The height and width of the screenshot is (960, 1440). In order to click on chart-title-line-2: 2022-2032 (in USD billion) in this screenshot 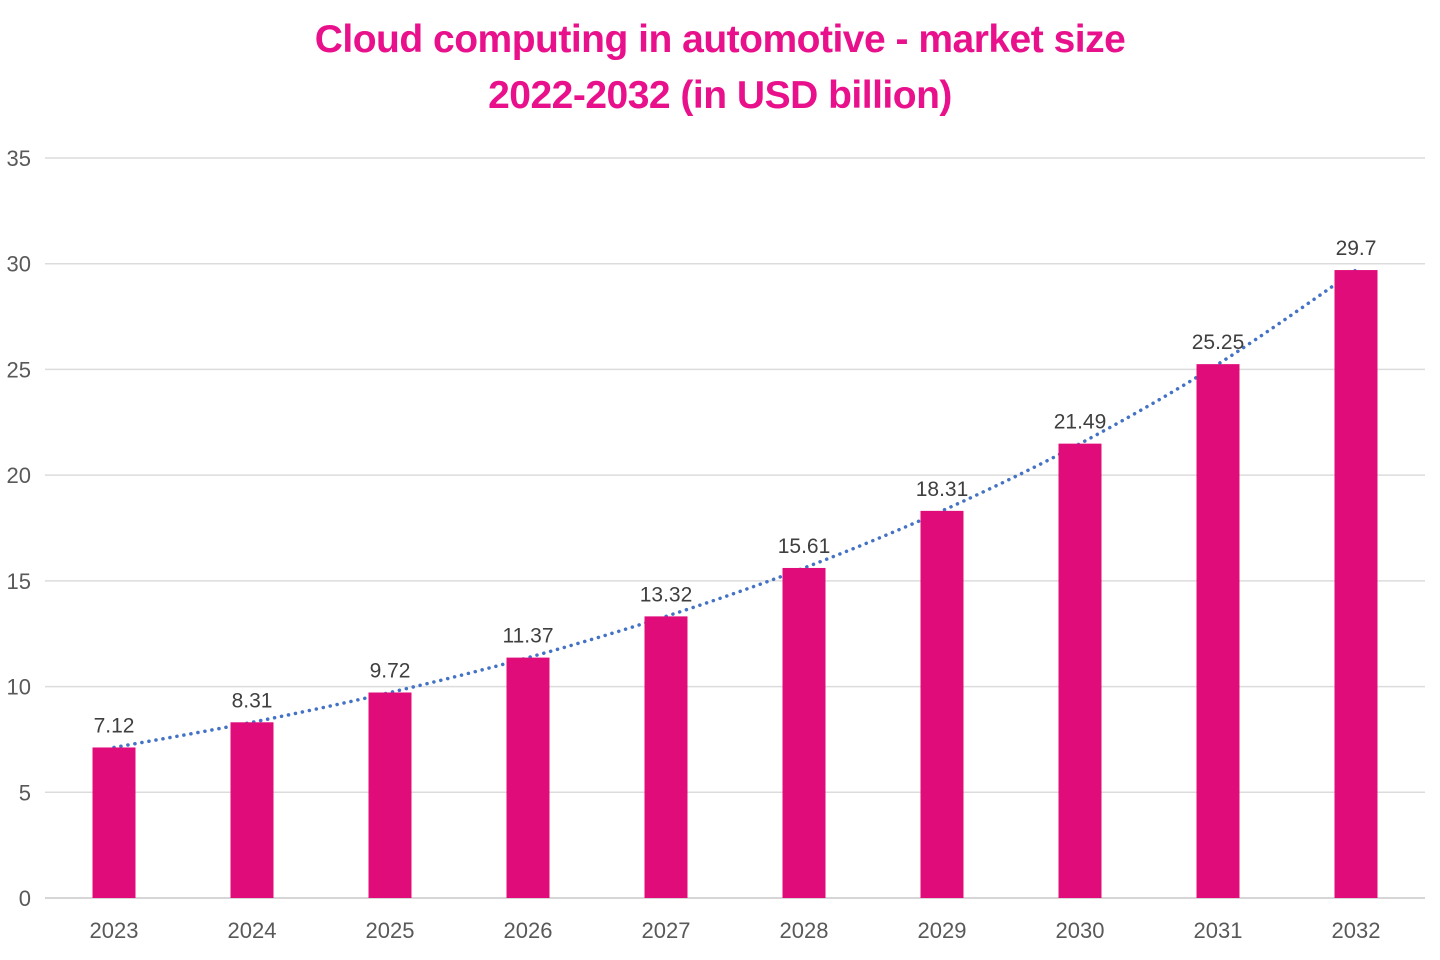, I will do `click(720, 95)`.